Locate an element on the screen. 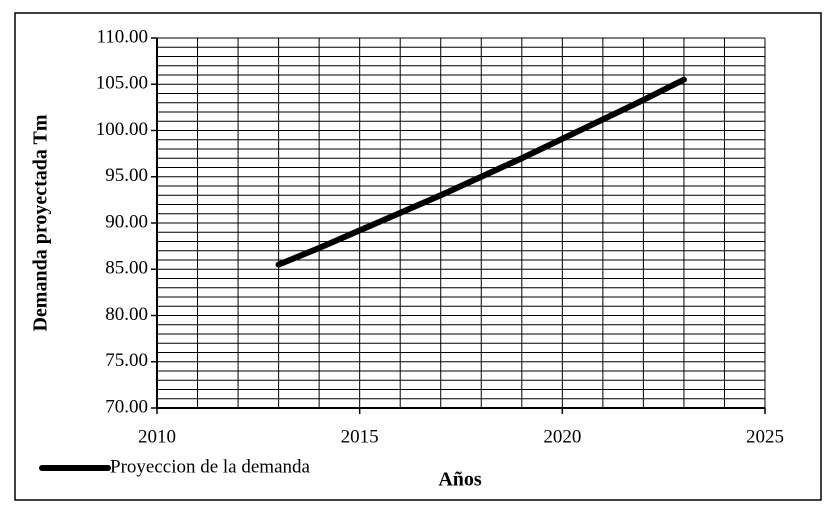  x-tick-label: 2025 is located at coordinates (765, 436).